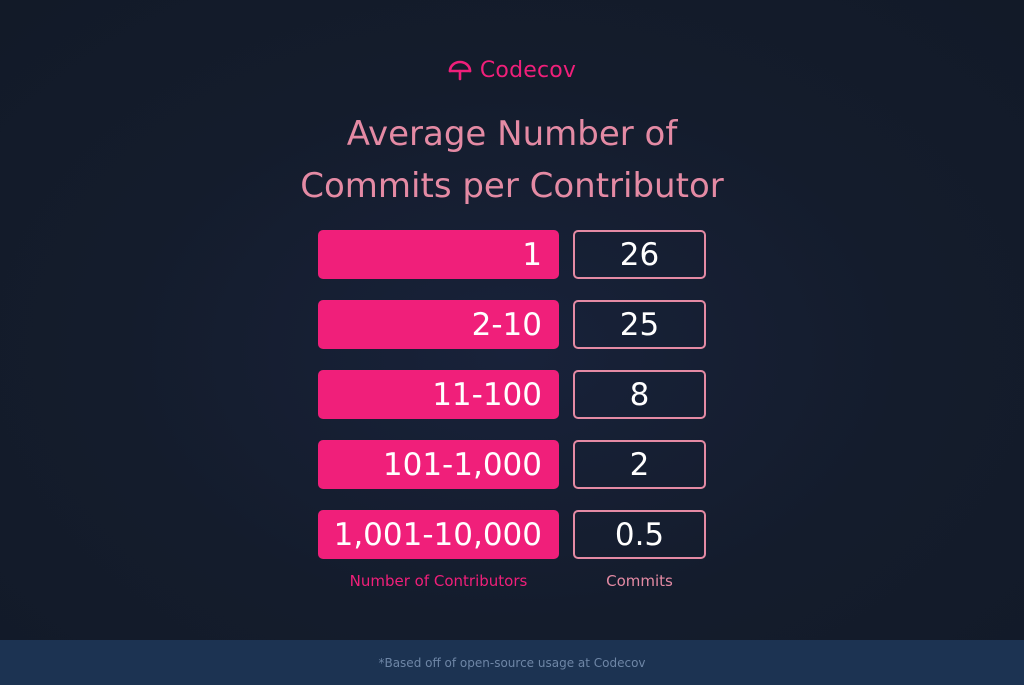  Describe the element at coordinates (512, 134) in the screenshot. I see `chart-title-line-1: Average Number of` at that location.